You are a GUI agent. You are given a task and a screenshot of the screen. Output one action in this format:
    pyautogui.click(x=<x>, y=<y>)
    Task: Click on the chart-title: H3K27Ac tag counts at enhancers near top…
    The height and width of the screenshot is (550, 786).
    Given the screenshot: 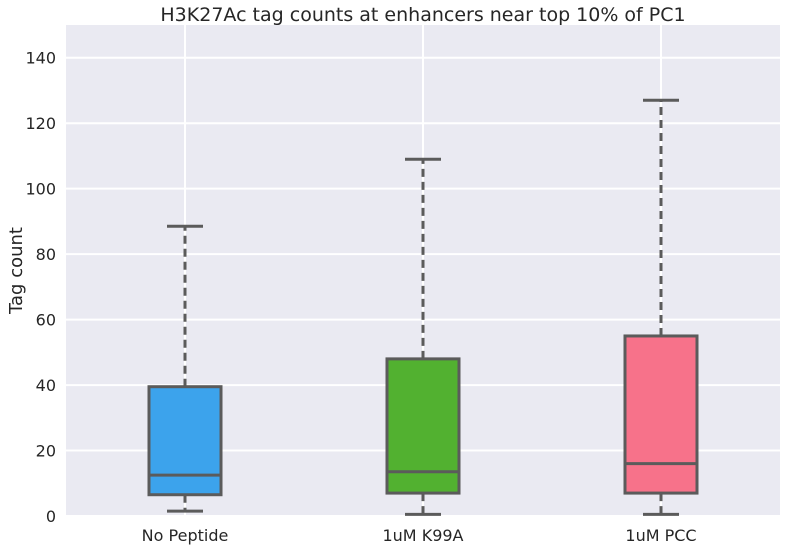 What is the action you would take?
    pyautogui.click(x=422, y=15)
    